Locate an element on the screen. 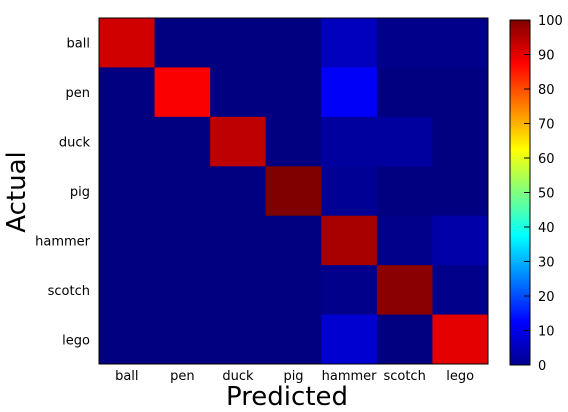 Image resolution: width=568 pixels, height=412 pixels. heatmap-cell-hammer-duck is located at coordinates (238, 240).